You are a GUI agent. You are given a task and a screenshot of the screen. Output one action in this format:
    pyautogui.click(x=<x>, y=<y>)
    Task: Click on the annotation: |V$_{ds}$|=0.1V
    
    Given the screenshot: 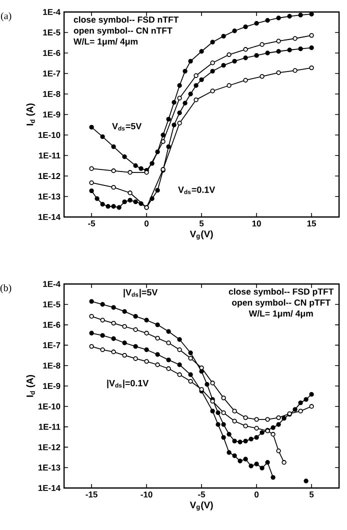 What is the action you would take?
    pyautogui.click(x=128, y=384)
    